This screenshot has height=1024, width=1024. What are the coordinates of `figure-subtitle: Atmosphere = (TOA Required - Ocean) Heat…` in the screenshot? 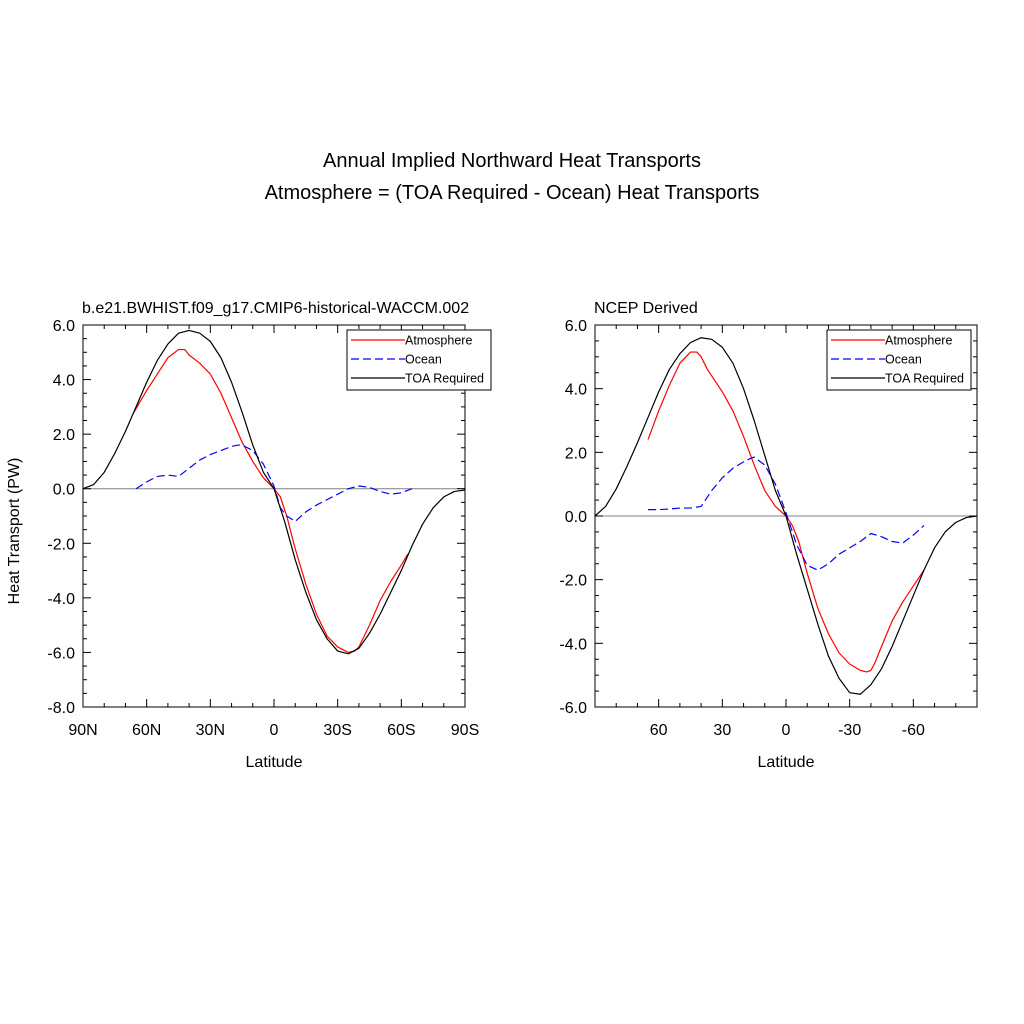 It's located at (512, 193).